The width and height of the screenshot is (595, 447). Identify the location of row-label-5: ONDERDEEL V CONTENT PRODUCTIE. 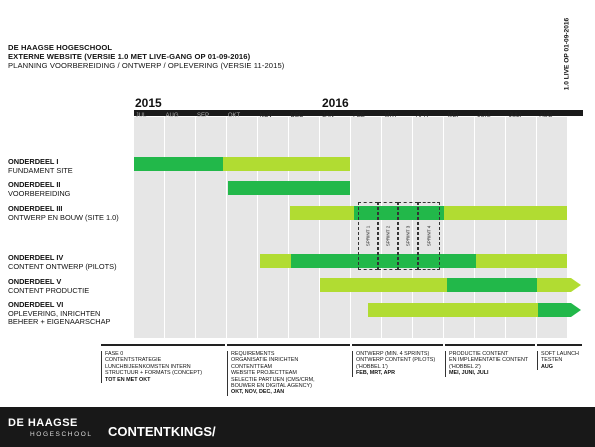
(49, 286).